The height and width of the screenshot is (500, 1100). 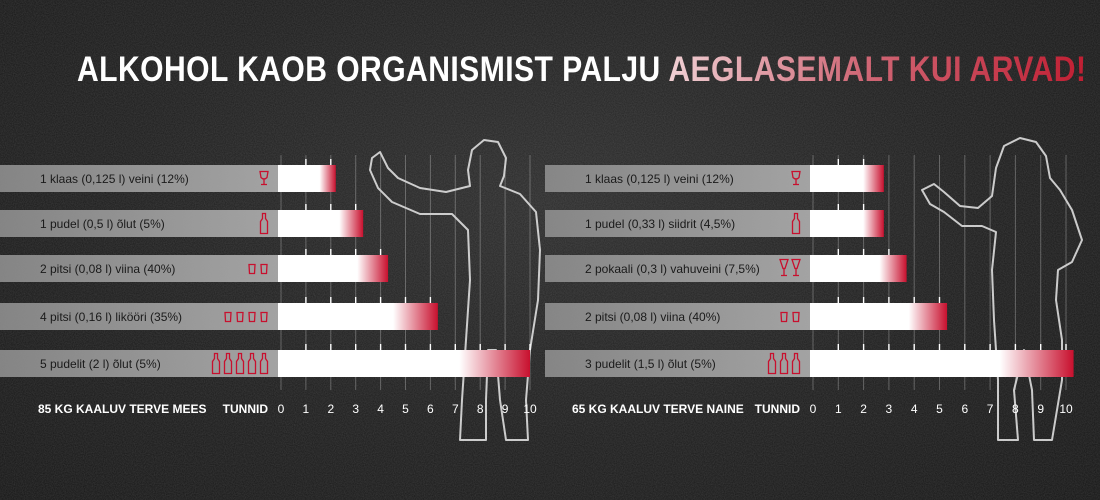 I want to click on headline-white: ALKOHOL KAOB ORGANISMIST PALJU, so click(x=369, y=69).